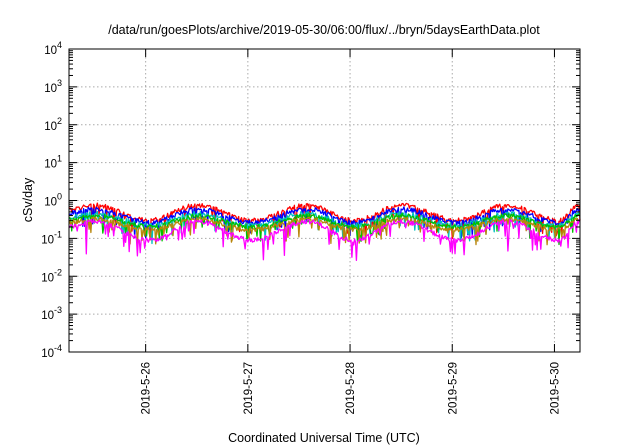 This screenshot has width=640, height=448. I want to click on y-tick-label: 10⁻³, so click(51, 313).